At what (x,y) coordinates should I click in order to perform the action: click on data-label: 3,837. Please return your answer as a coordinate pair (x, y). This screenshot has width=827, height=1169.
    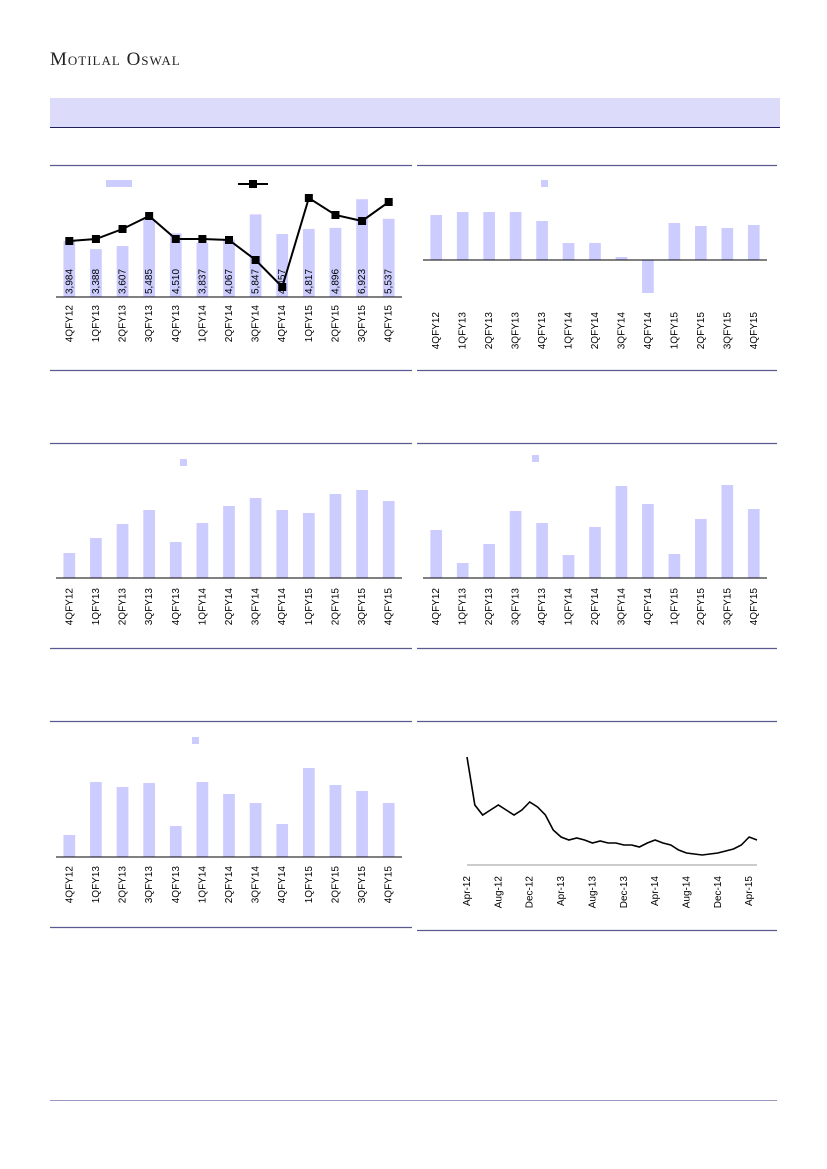
    Looking at the image, I should click on (202, 281).